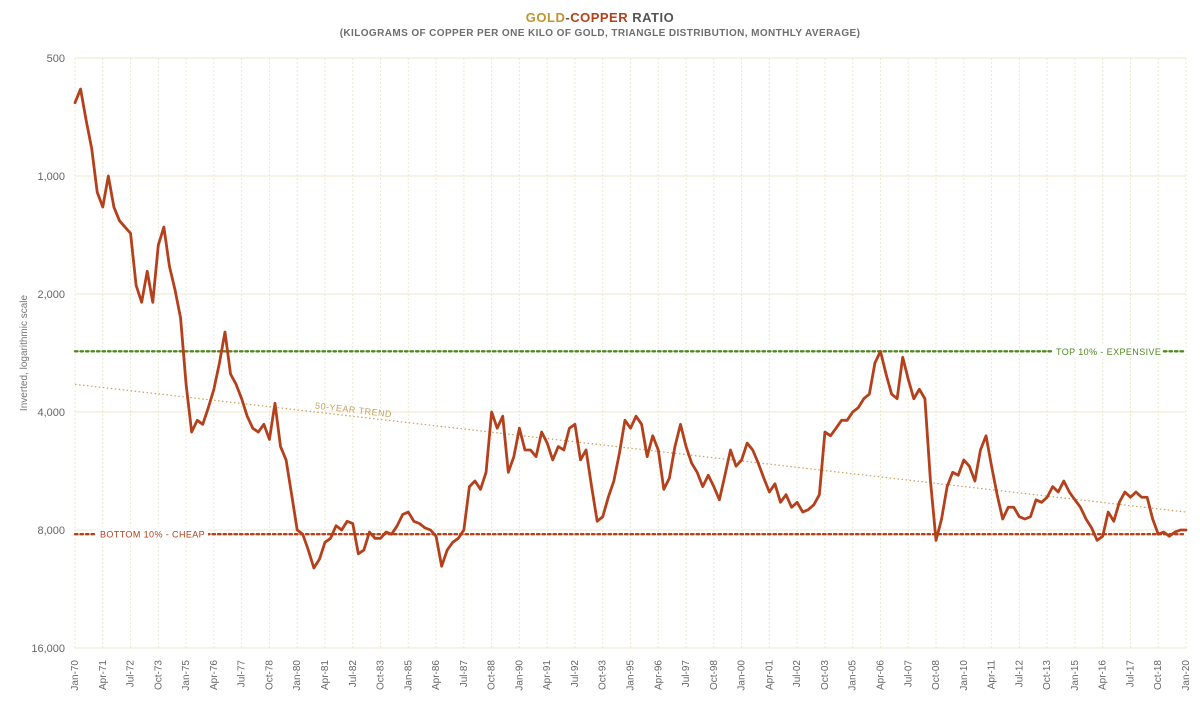 The width and height of the screenshot is (1200, 707). Describe the element at coordinates (992, 675) in the screenshot. I see `x-tick-label: Apr-11` at that location.